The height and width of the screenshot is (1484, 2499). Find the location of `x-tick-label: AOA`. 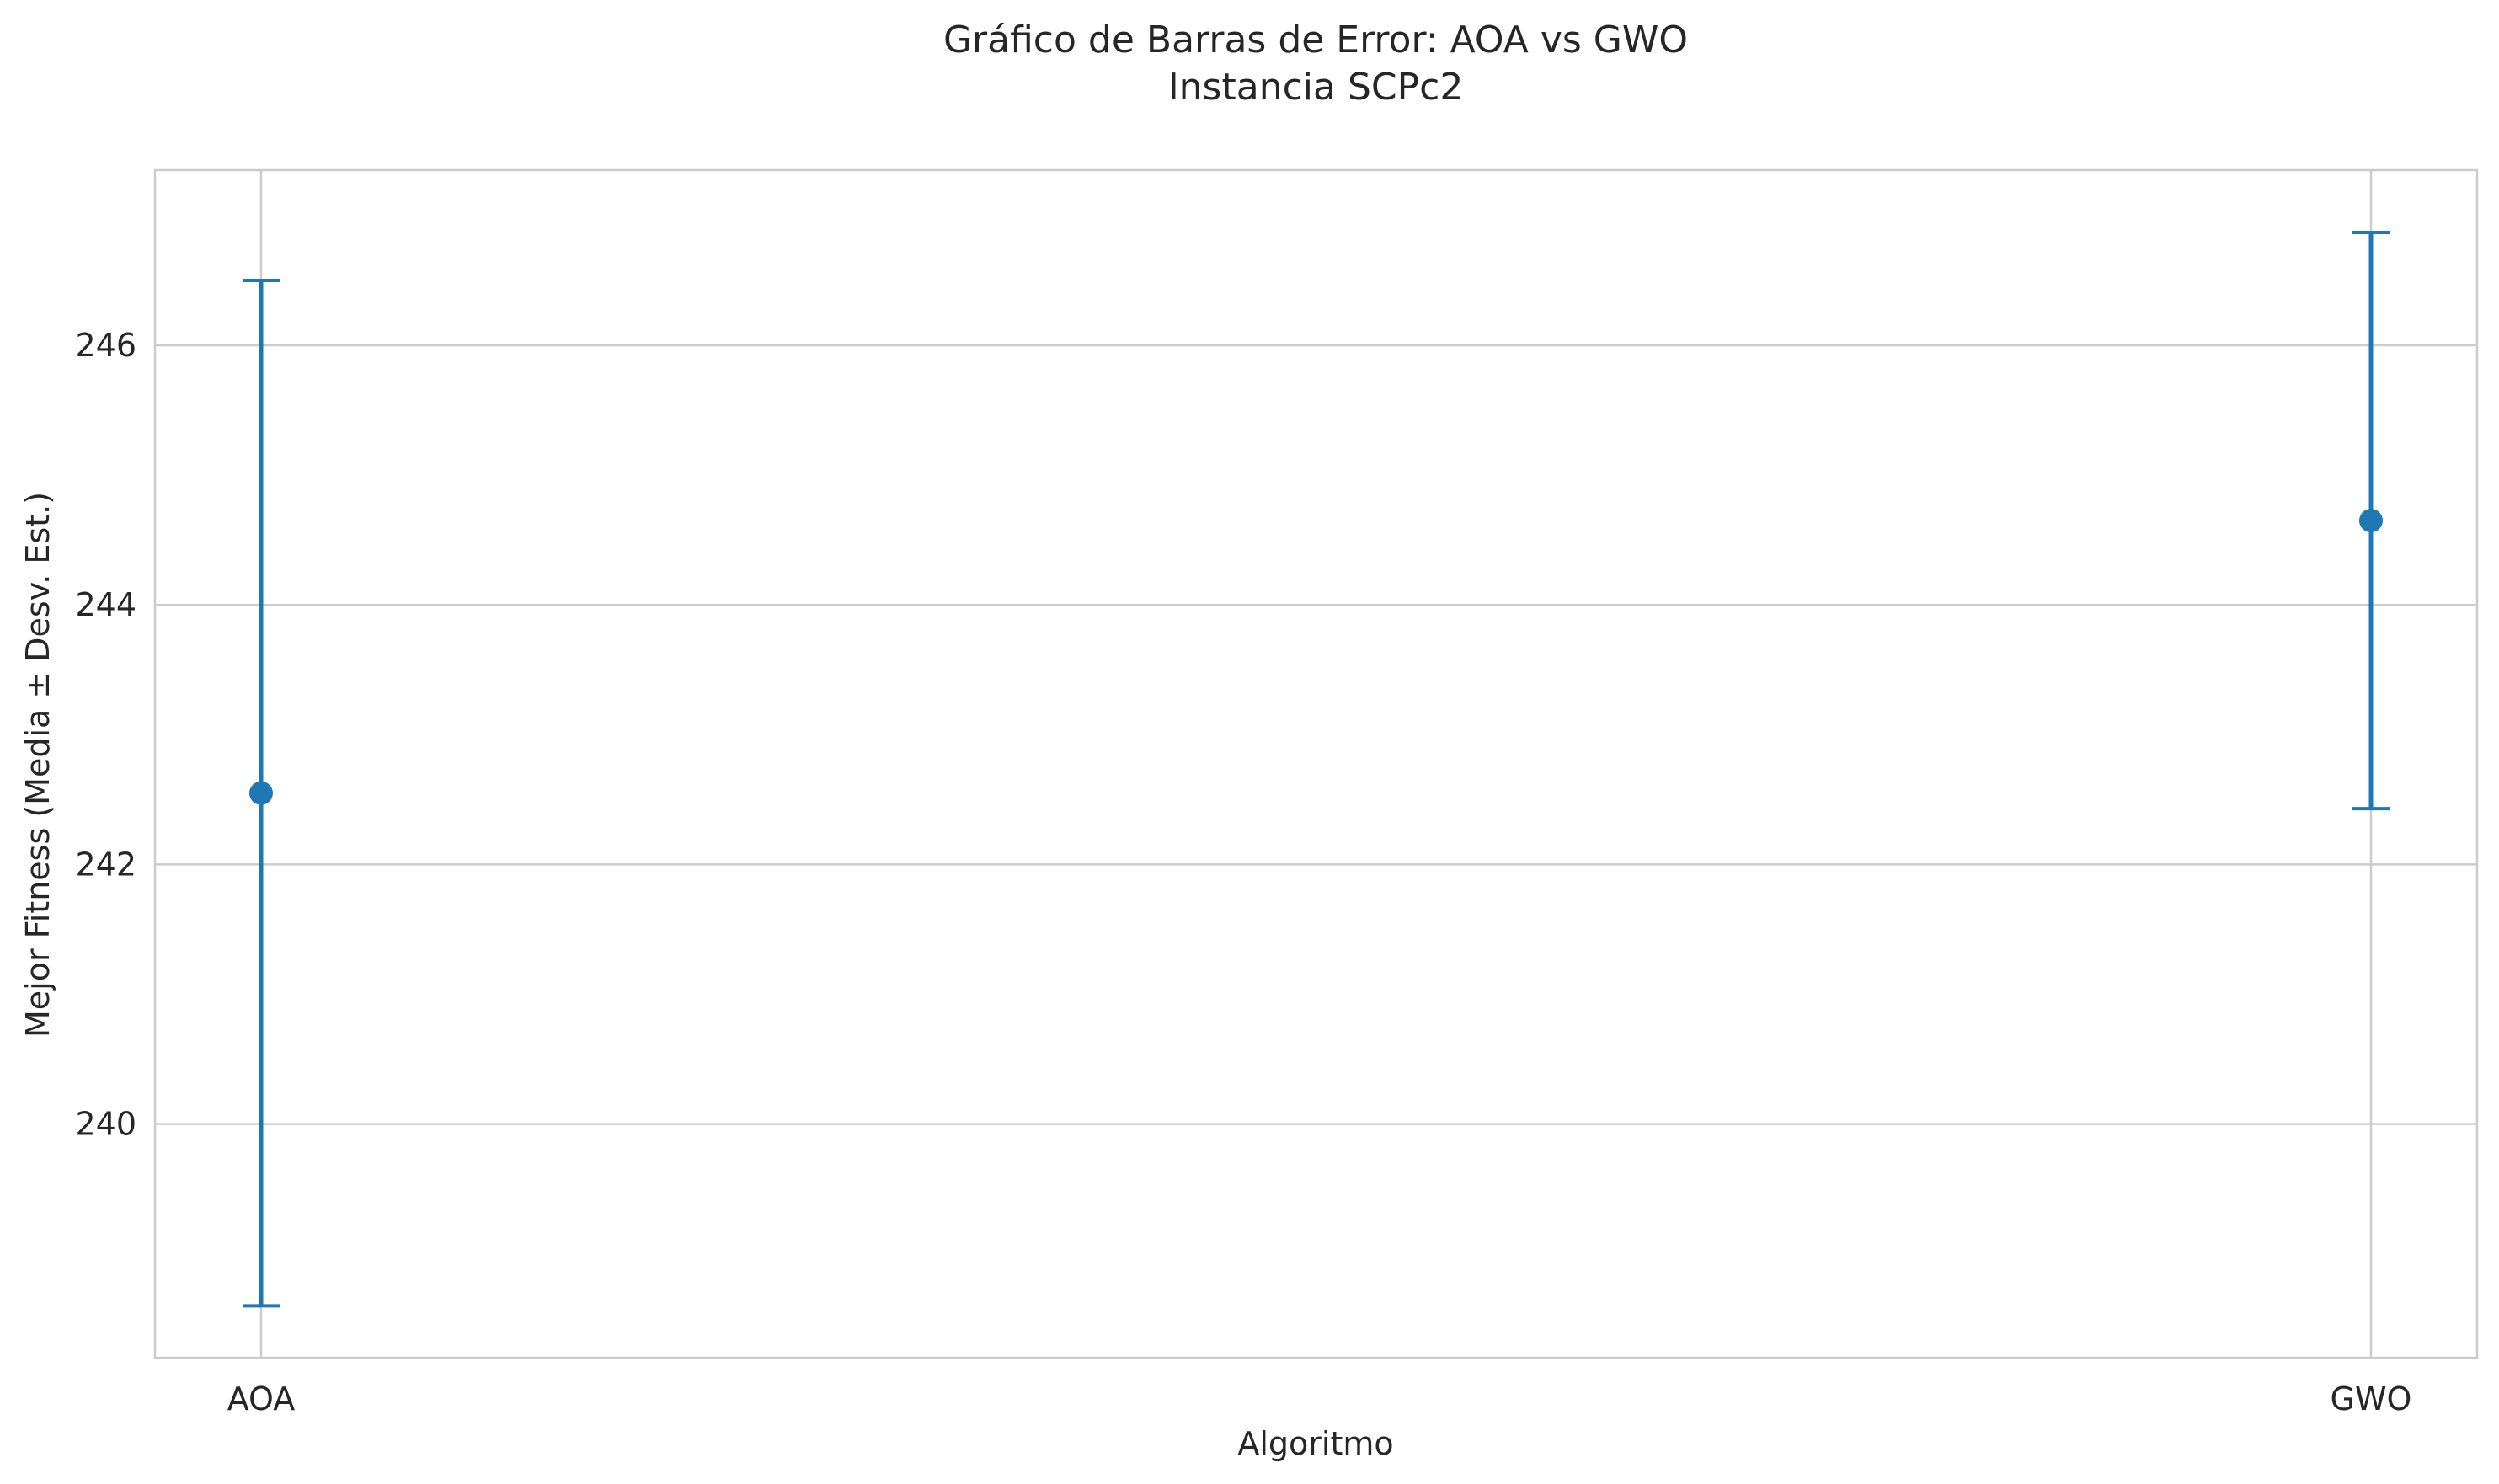

x-tick-label: AOA is located at coordinates (261, 1399).